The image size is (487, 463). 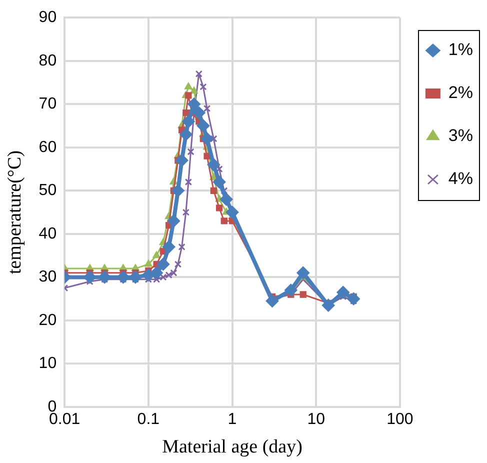 I want to click on y-tick-label: 50, so click(x=47, y=191).